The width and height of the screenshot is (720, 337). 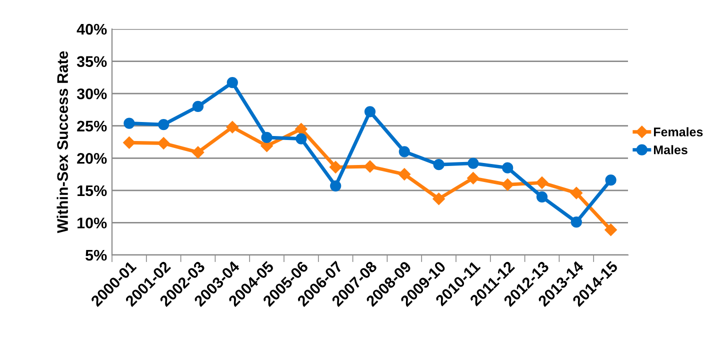 What do you see at coordinates (96, 255) in the screenshot?
I see `y-tick-label: 5%` at bounding box center [96, 255].